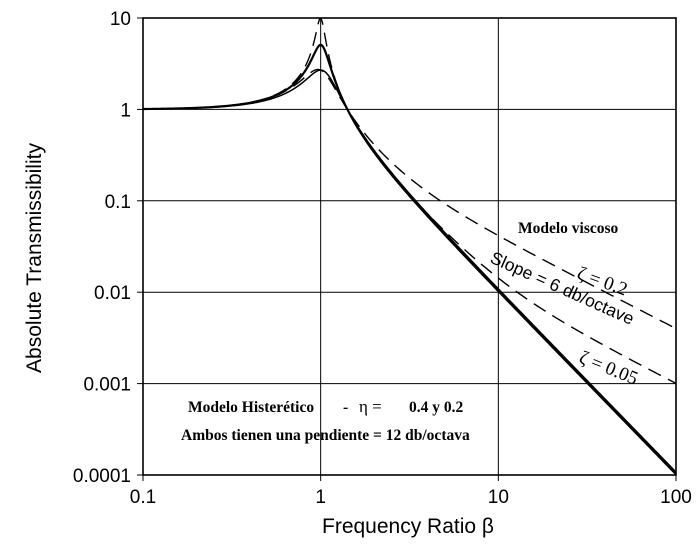  Describe the element at coordinates (112, 293) in the screenshot. I see `y-tick-label: 0.01` at that location.